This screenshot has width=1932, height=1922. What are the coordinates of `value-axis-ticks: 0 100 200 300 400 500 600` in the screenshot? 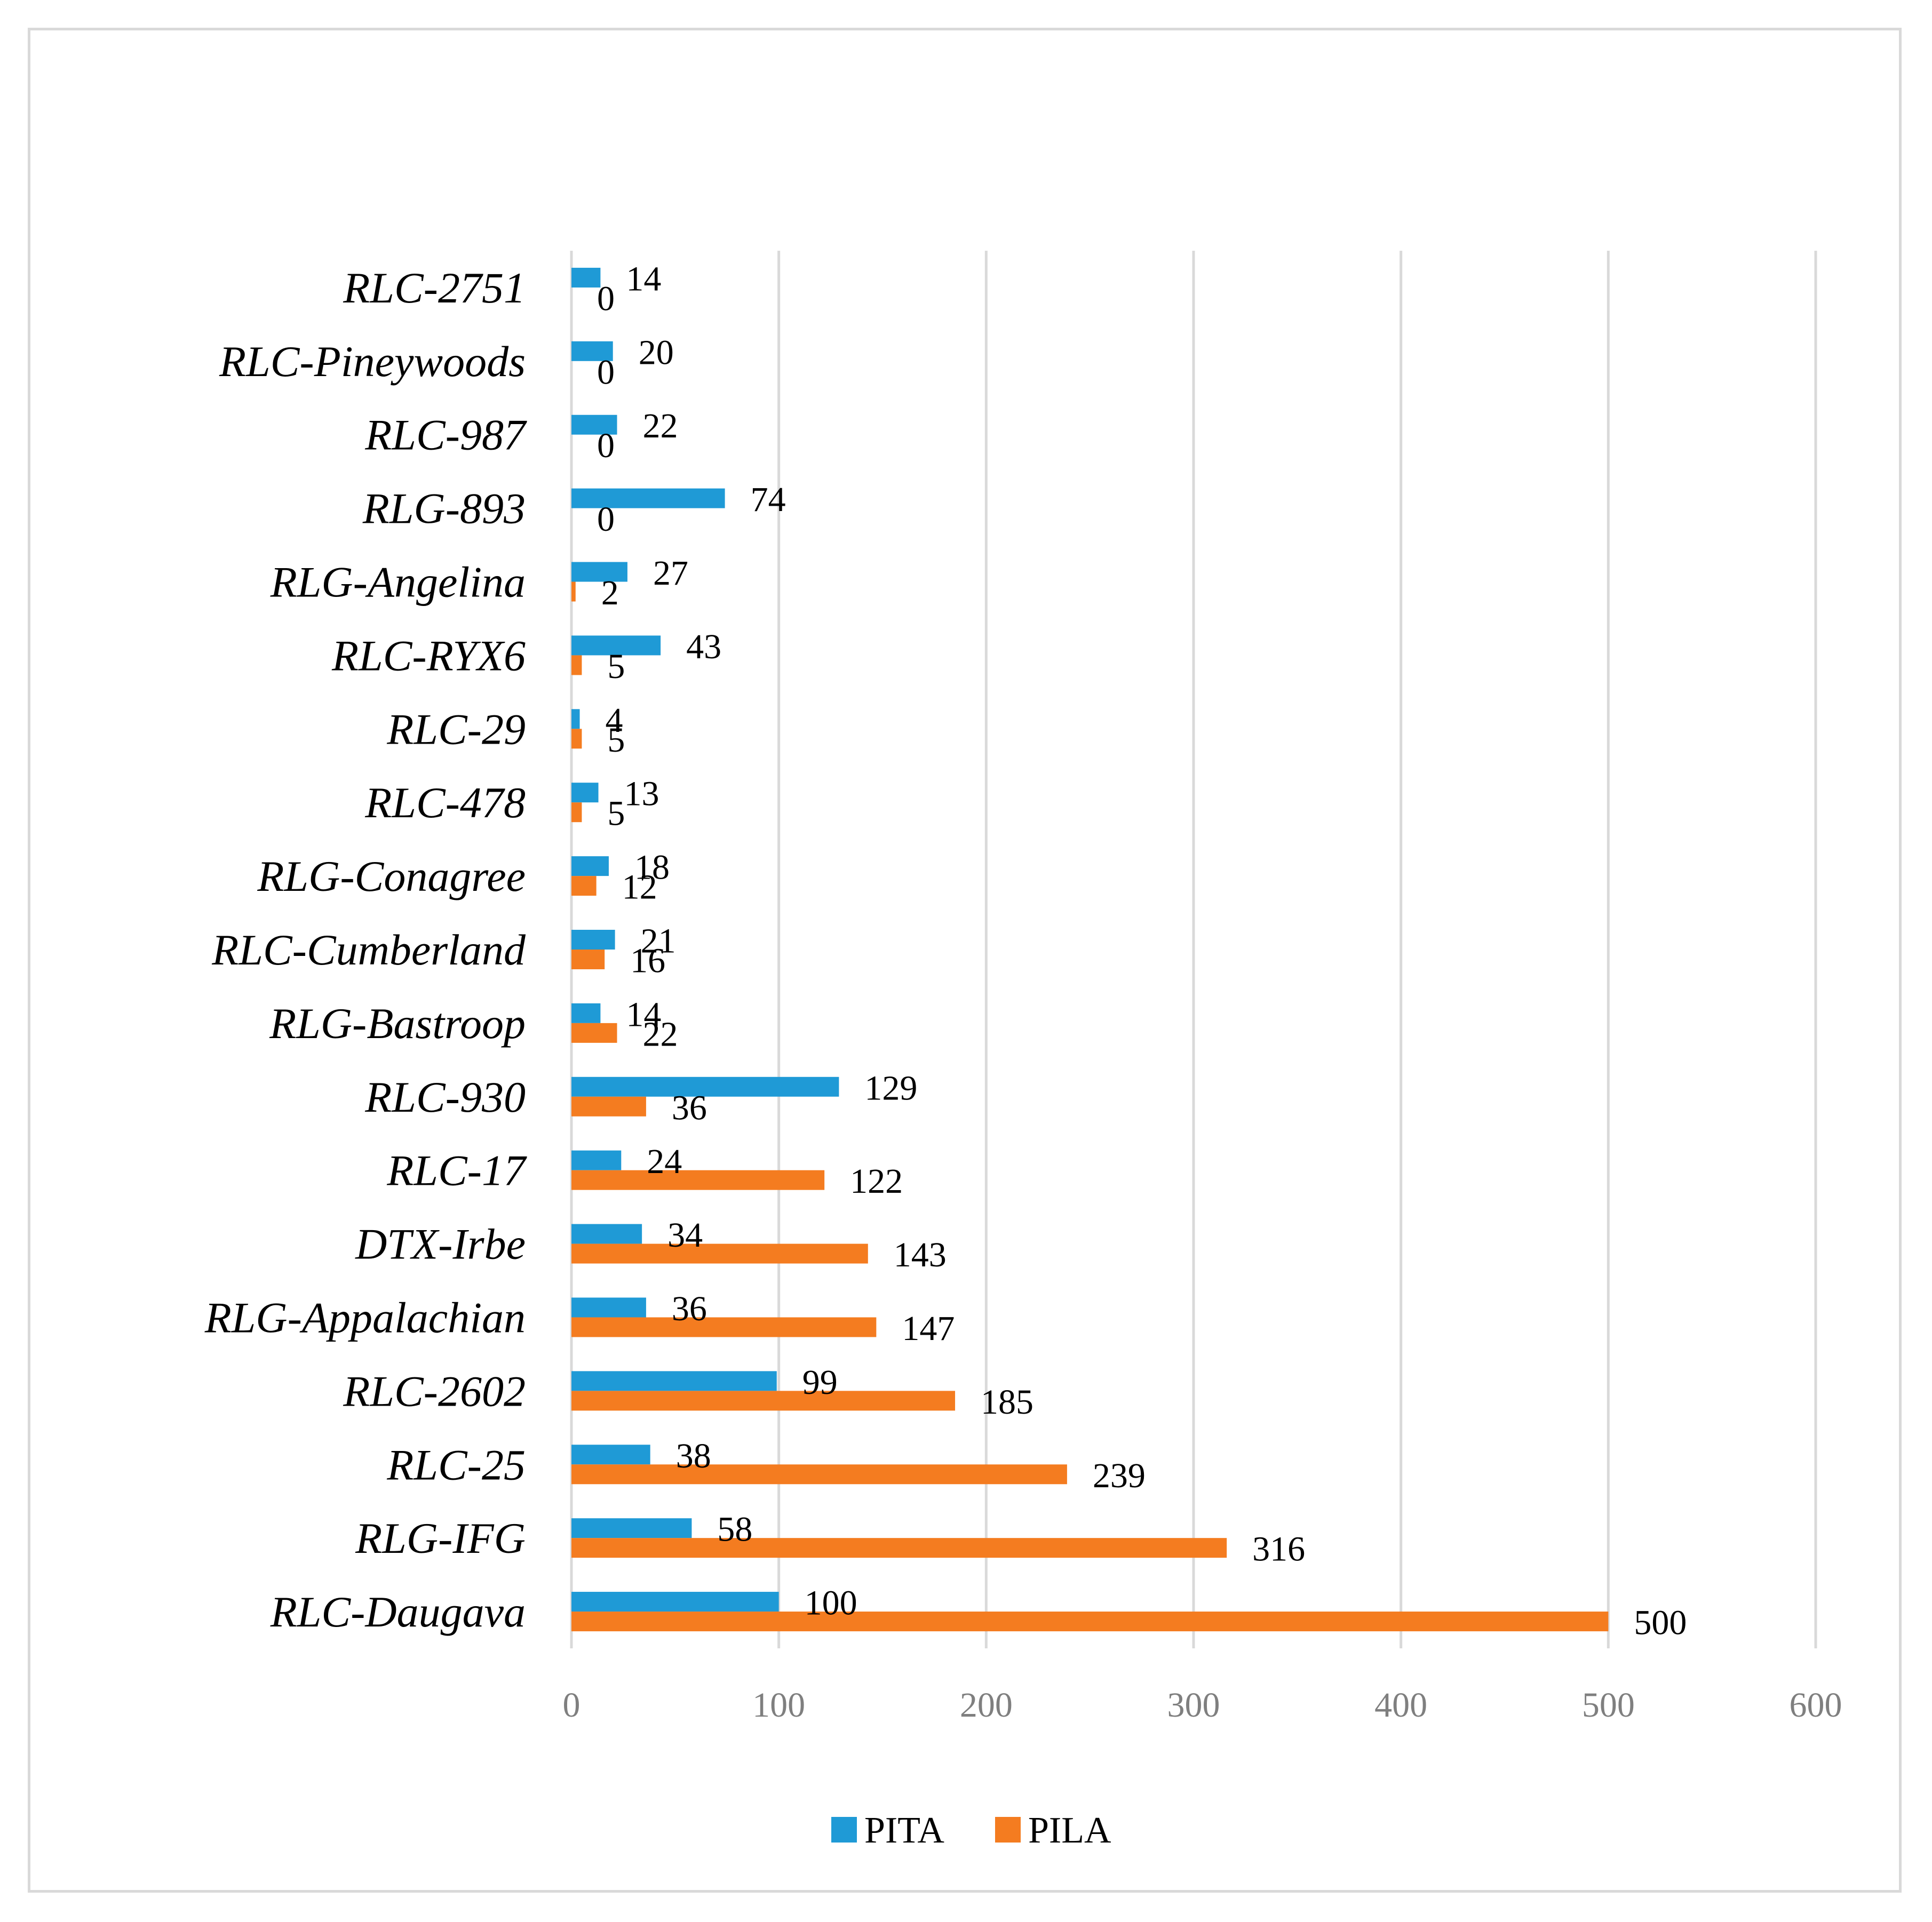 It's located at (1202, 1706).